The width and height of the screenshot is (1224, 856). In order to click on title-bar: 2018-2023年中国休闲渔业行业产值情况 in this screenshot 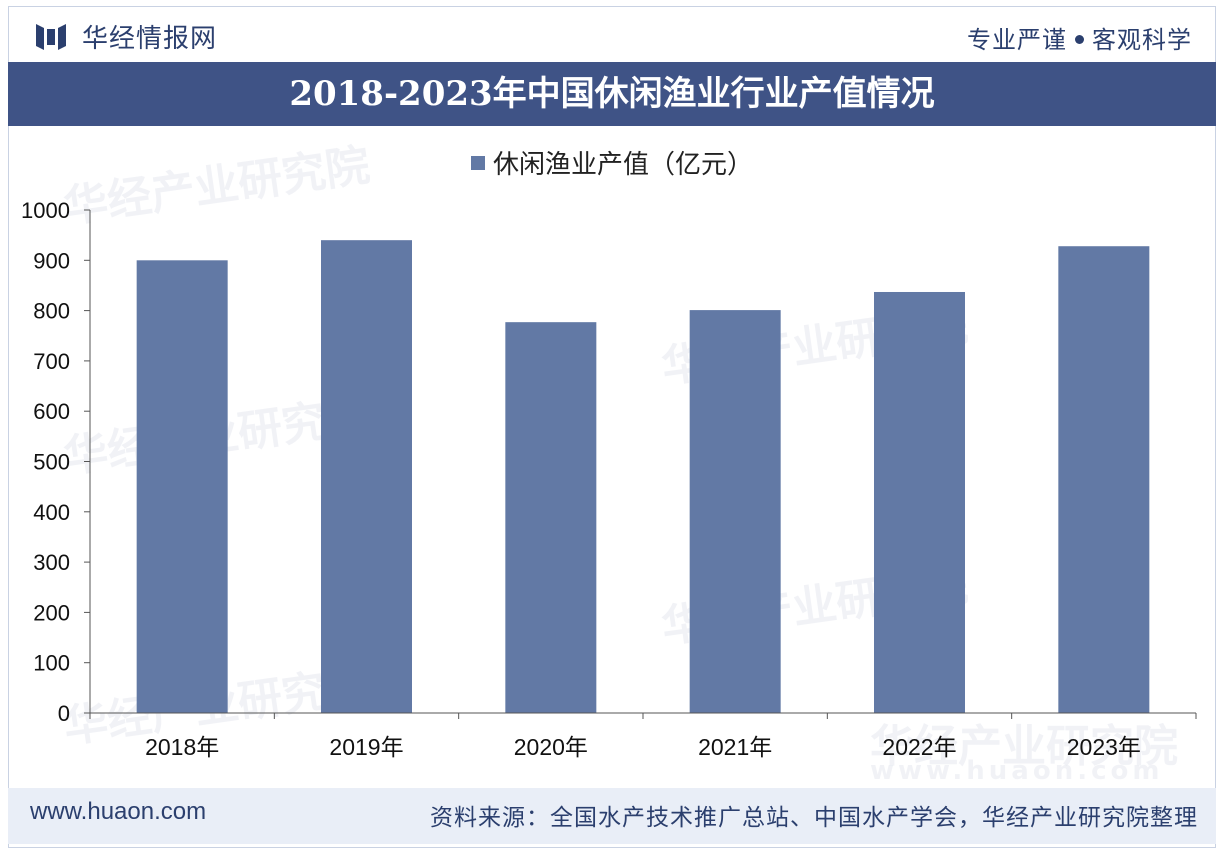, I will do `click(612, 94)`.